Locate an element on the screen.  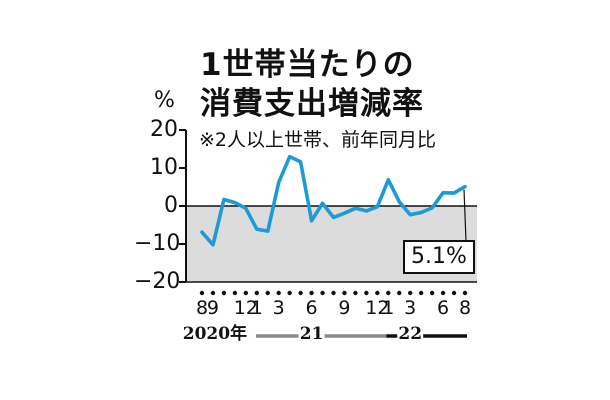
period-label: 22 is located at coordinates (410, 334).